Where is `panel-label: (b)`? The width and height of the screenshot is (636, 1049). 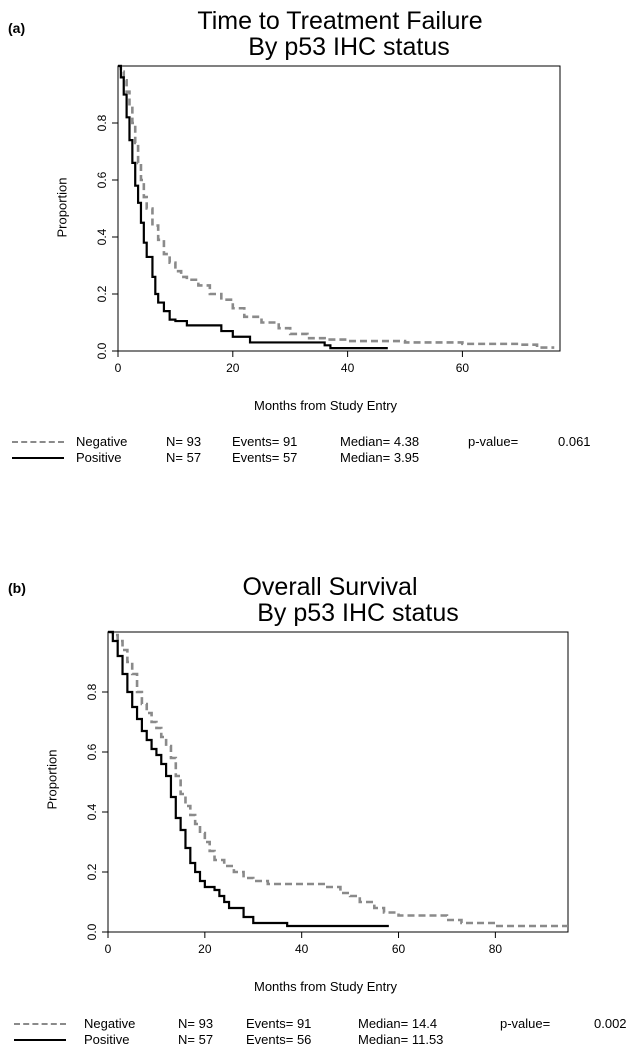
panel-label: (b) is located at coordinates (17, 588).